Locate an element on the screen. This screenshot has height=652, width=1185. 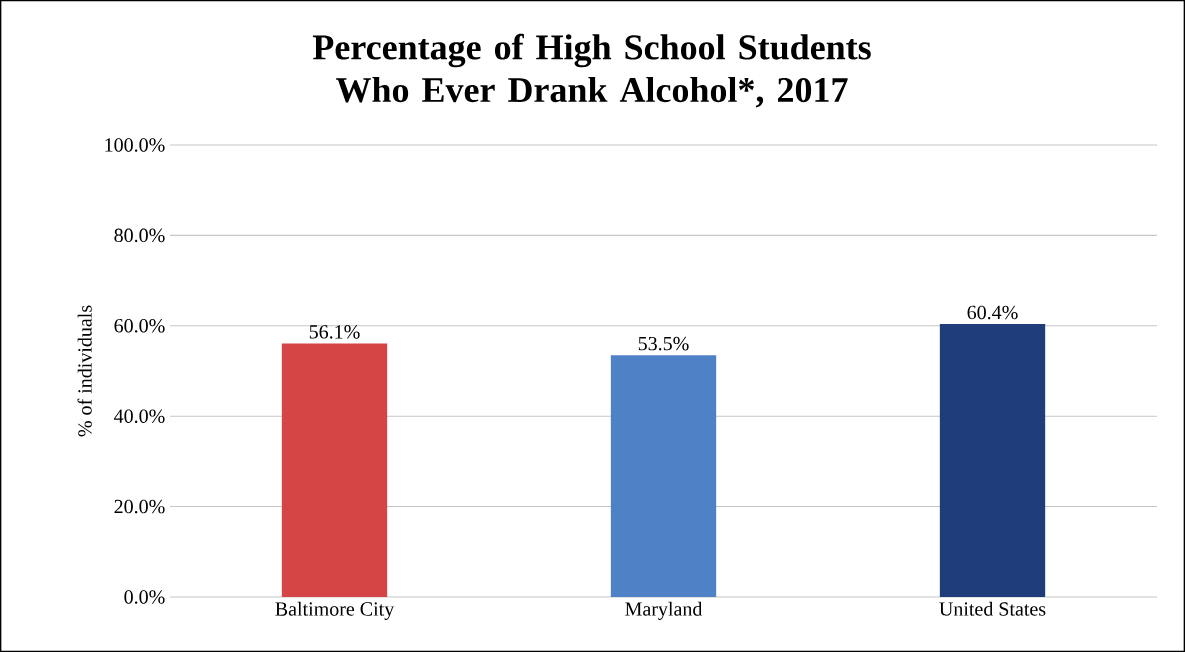
y-tick-label: 80.0% is located at coordinates (139, 235).